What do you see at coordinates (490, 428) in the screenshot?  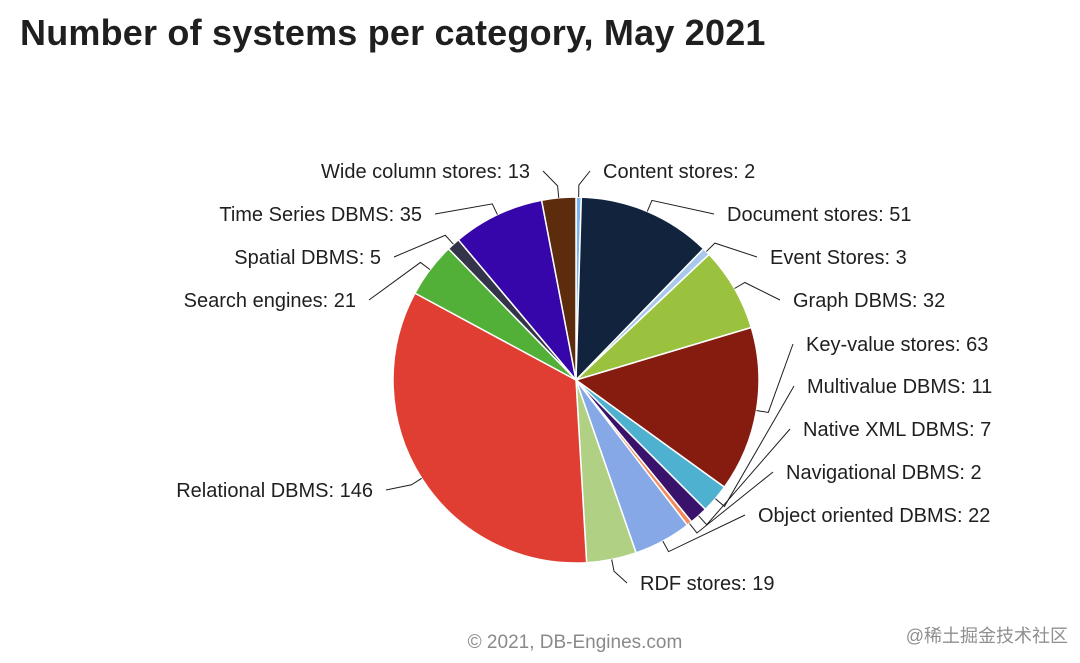 I see `slice-relational-dbms` at bounding box center [490, 428].